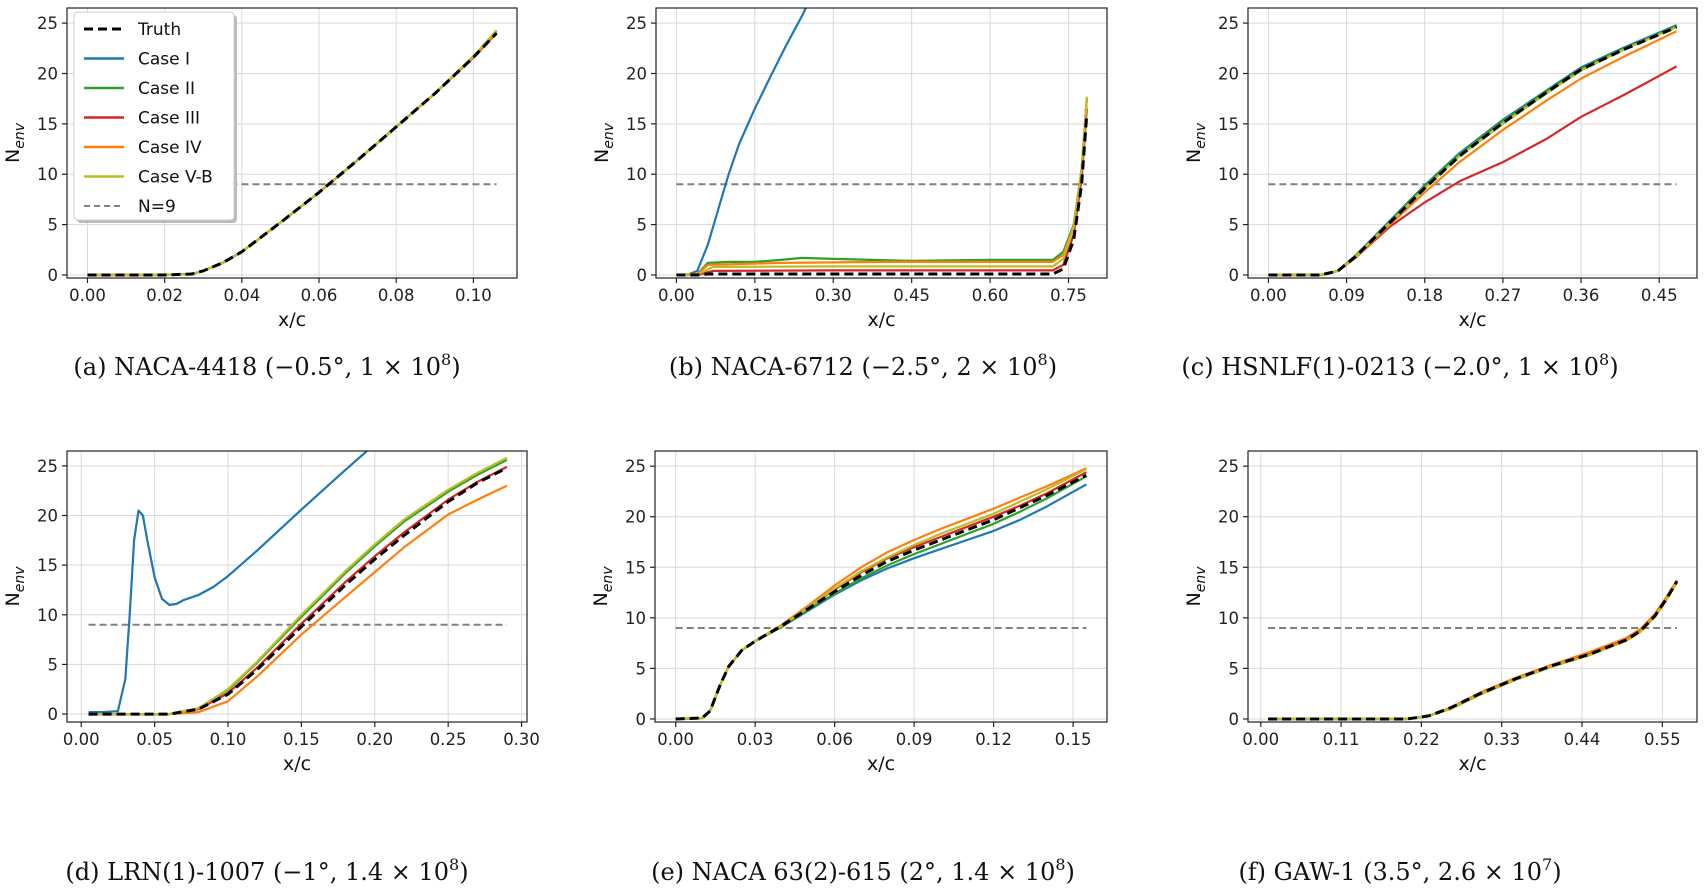  Describe the element at coordinates (1581, 295) in the screenshot. I see `x-tick-label: 0.36` at that location.